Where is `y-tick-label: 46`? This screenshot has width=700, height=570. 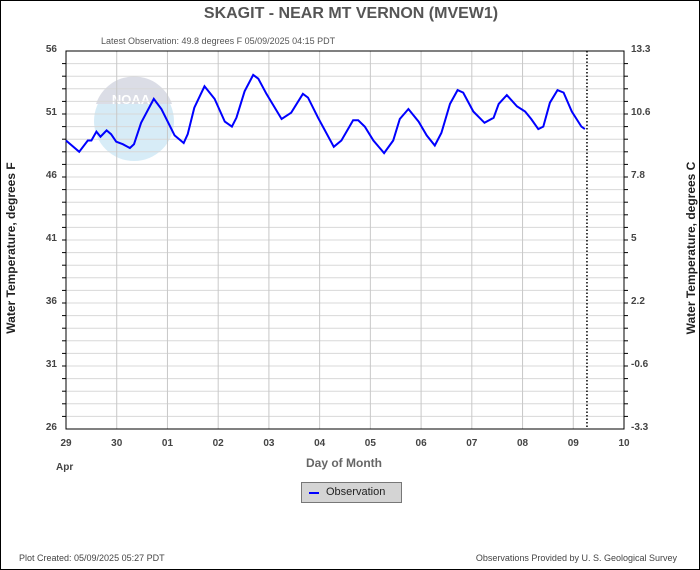 y-tick-label: 46 is located at coordinates (51, 175).